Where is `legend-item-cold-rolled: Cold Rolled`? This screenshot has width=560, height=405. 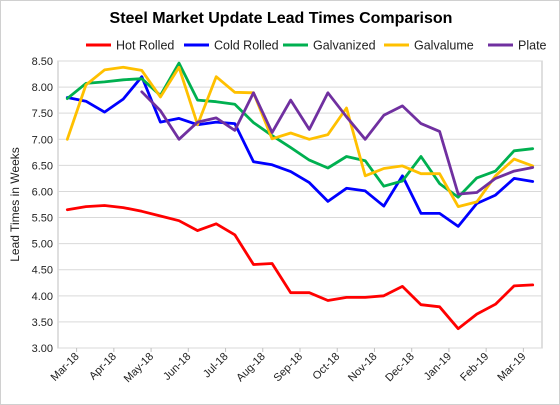
legend-item-cold-rolled: Cold Rolled is located at coordinates (231, 46).